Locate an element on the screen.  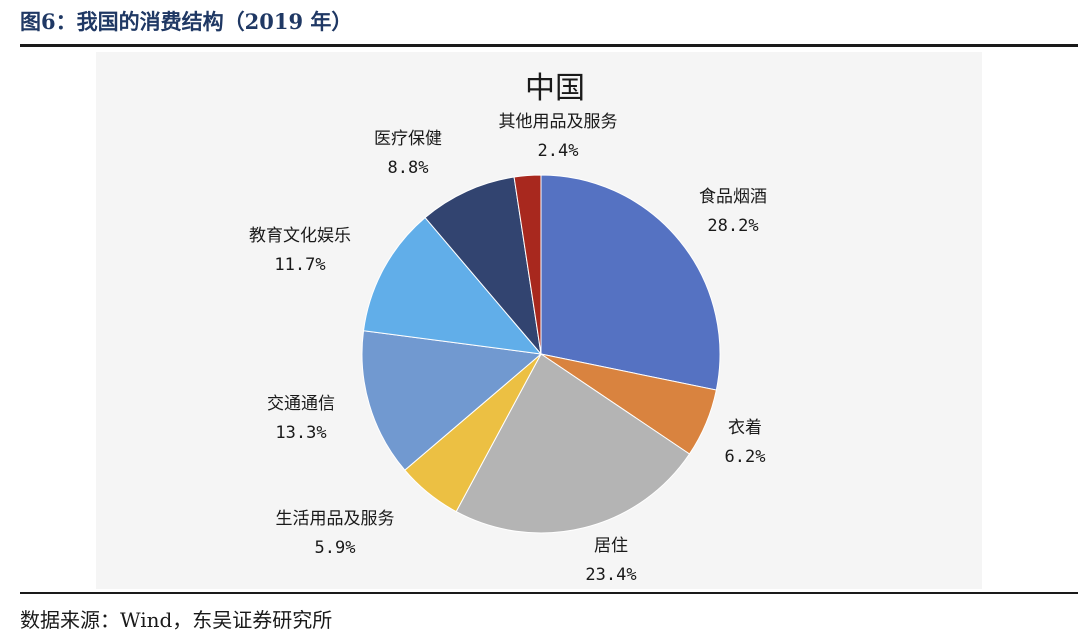
figure-title: 图6：我国的消费结构（2019 年） is located at coordinates (186, 21).